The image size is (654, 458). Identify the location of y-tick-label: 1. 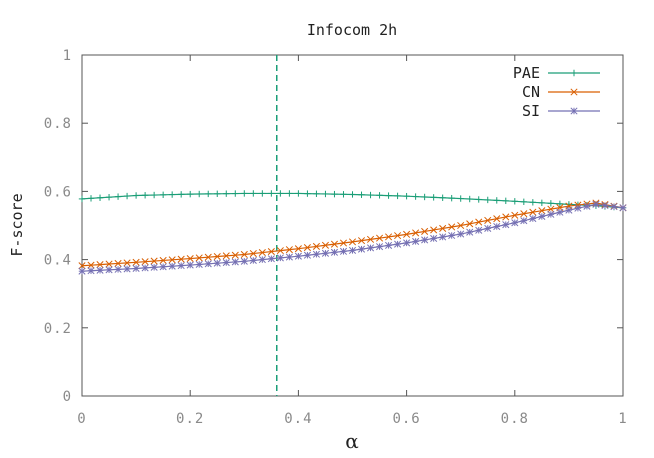
(67, 56).